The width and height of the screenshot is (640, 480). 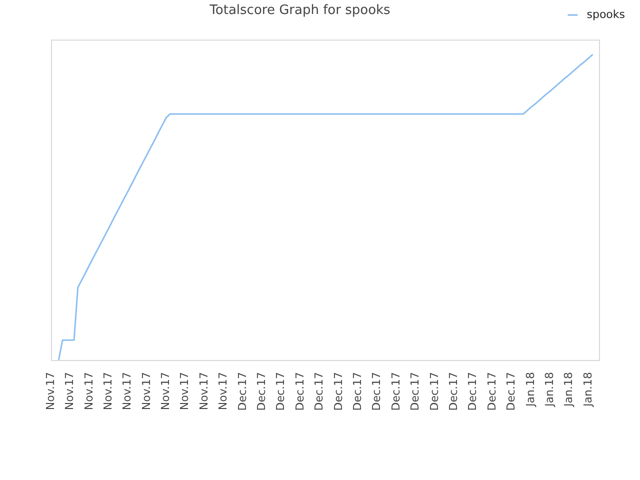 I want to click on chart-title: Totalscore Graph for spooks, so click(x=299, y=10).